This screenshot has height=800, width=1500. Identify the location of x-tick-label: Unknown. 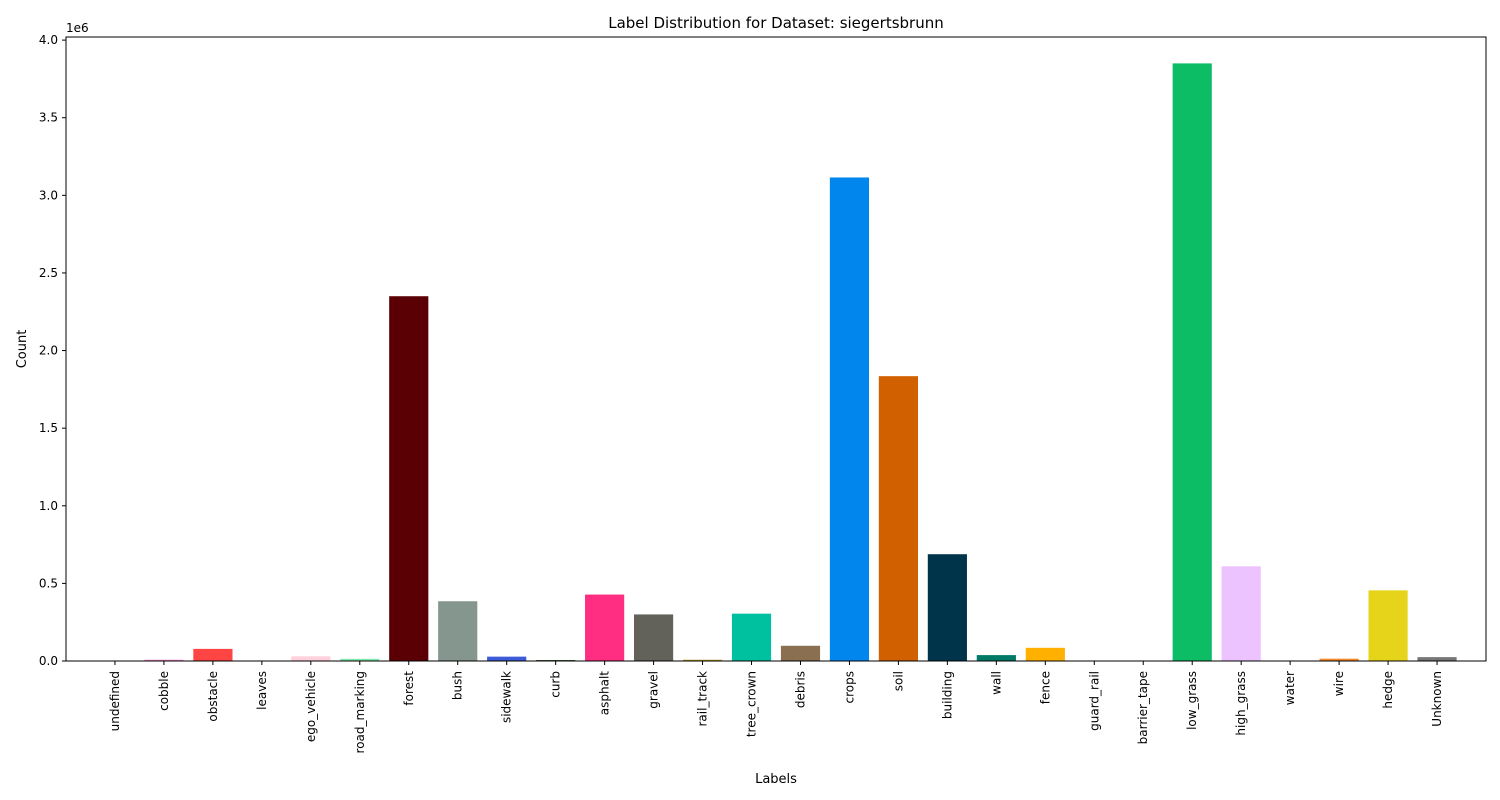
(1437, 699).